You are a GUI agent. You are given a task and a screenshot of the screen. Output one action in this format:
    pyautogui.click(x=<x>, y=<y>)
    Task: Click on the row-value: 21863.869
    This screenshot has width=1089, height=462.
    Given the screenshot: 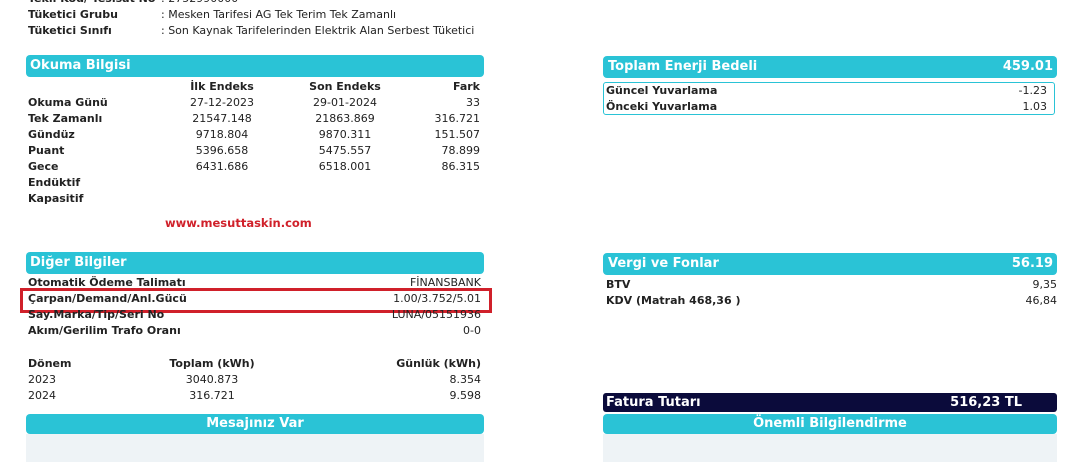 What is the action you would take?
    pyautogui.click(x=345, y=118)
    